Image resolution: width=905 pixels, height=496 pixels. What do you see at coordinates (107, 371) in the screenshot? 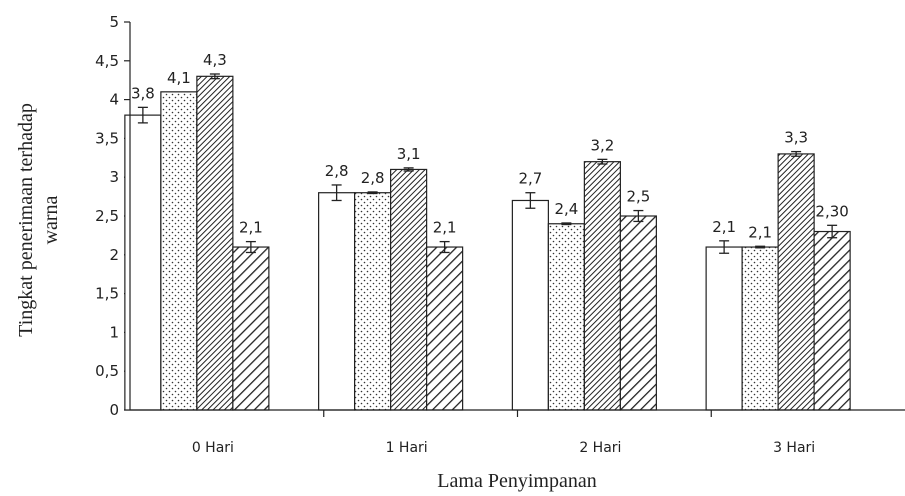
I see `y-tick-label: 0,5` at bounding box center [107, 371].